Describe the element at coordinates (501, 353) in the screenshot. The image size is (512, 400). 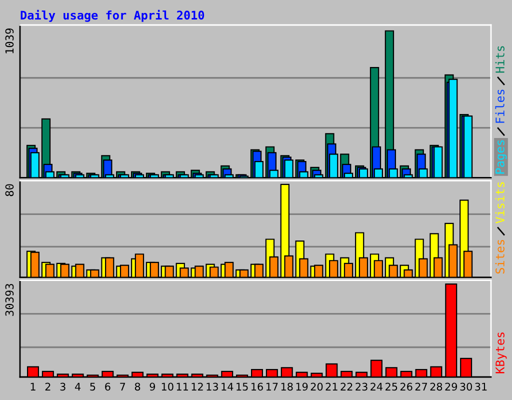
I see `text: KBytes` at that location.